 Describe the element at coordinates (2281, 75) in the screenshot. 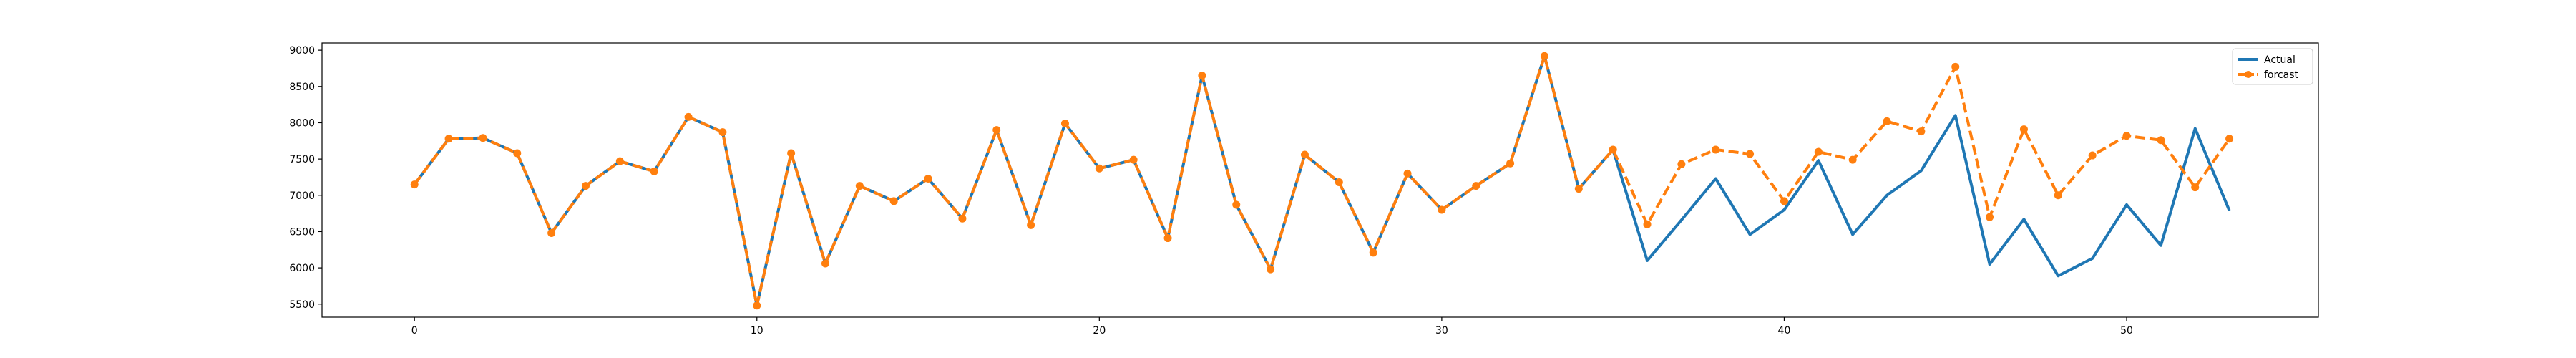

I see `legend-label: forcast` at that location.